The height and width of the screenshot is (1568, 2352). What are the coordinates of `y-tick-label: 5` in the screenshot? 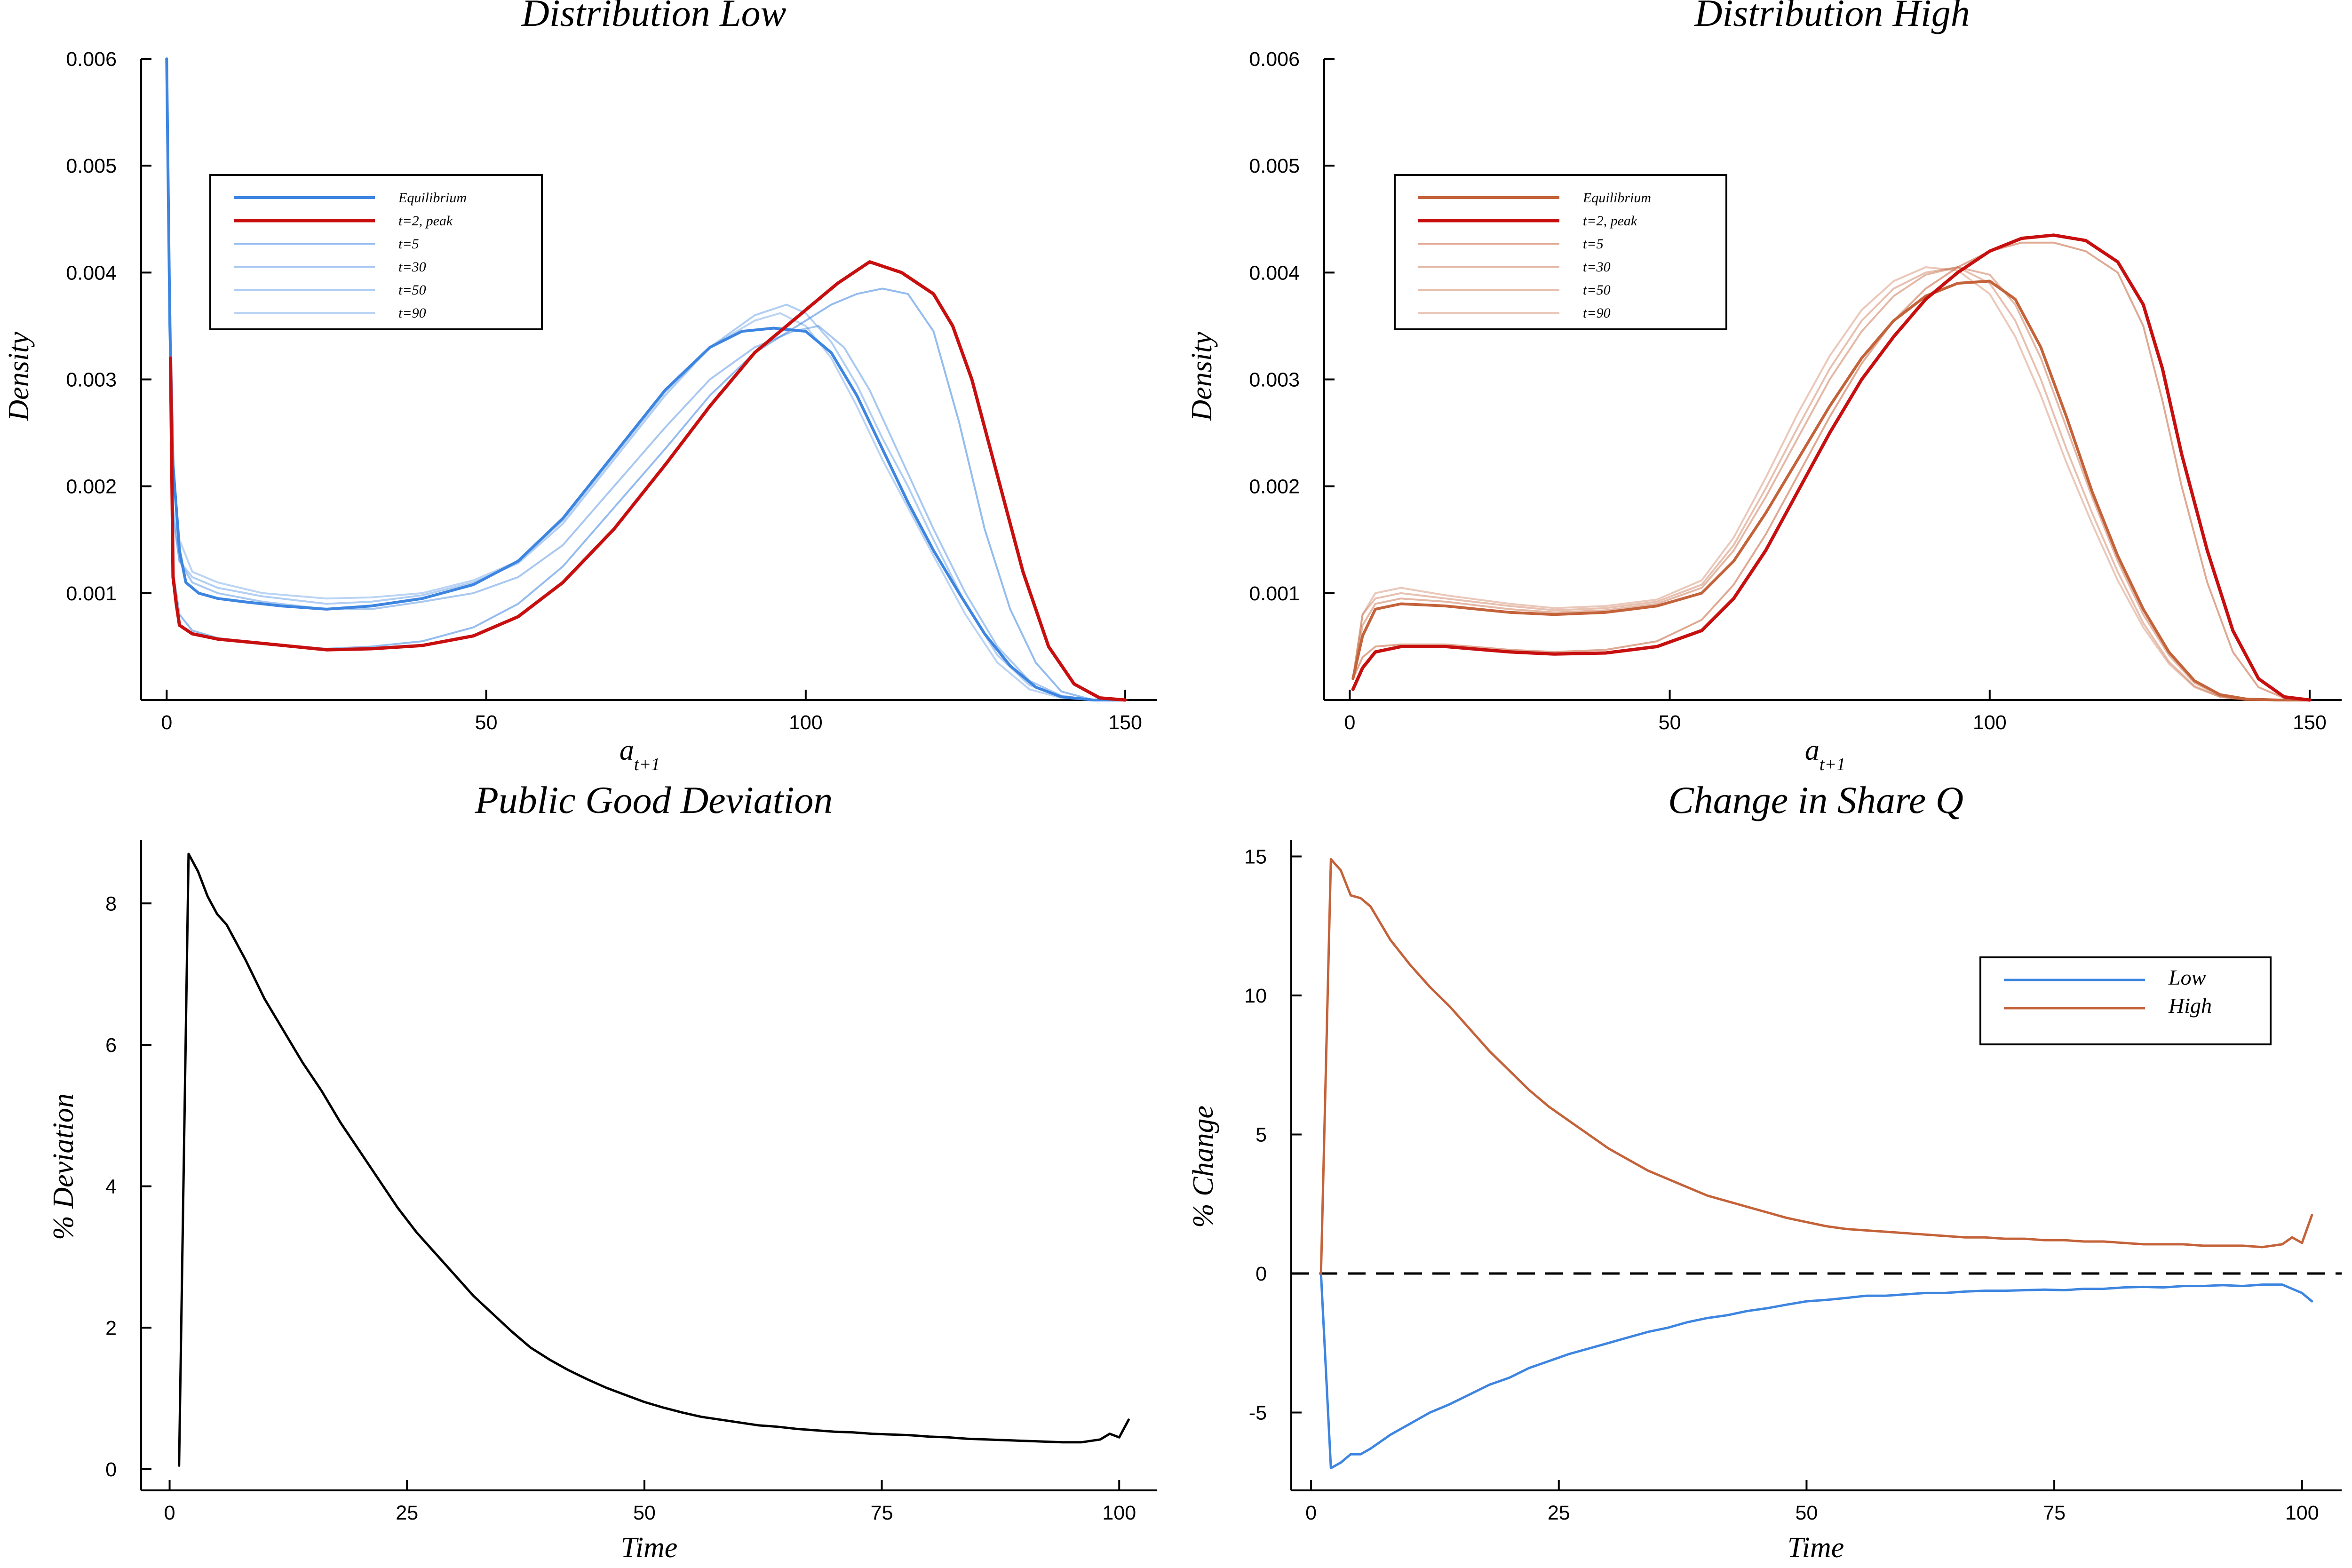 It's located at (1261, 1134).